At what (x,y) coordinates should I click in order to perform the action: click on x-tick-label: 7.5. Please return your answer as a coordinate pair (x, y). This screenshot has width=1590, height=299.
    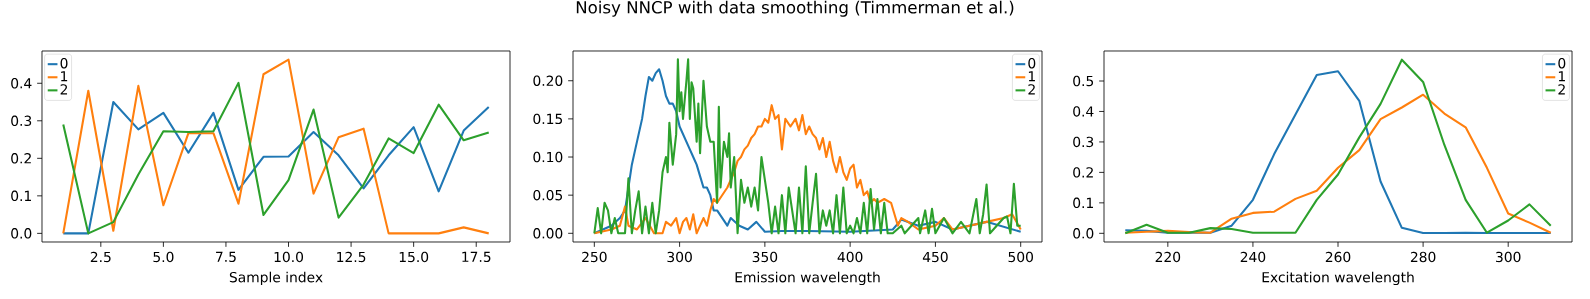
    Looking at the image, I should click on (226, 257).